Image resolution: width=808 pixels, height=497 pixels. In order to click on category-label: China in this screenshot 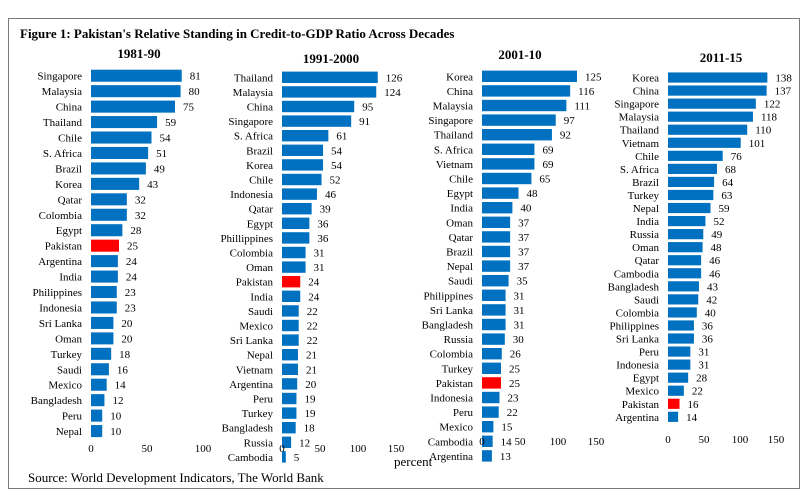, I will do `click(260, 108)`.